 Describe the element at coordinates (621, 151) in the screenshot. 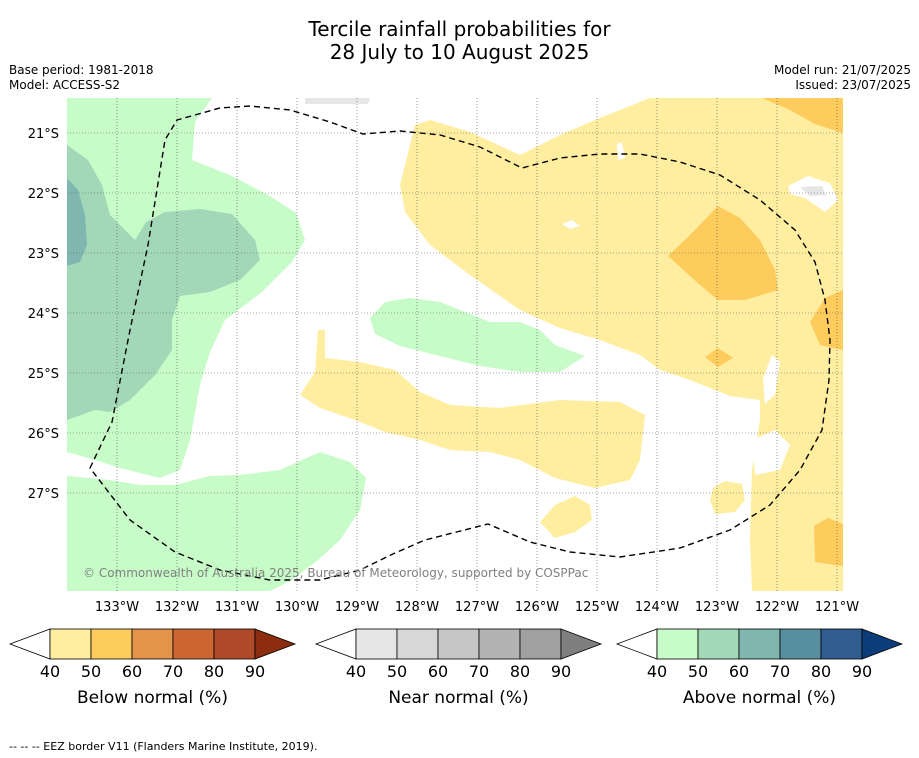

I see `white-spot-top` at that location.